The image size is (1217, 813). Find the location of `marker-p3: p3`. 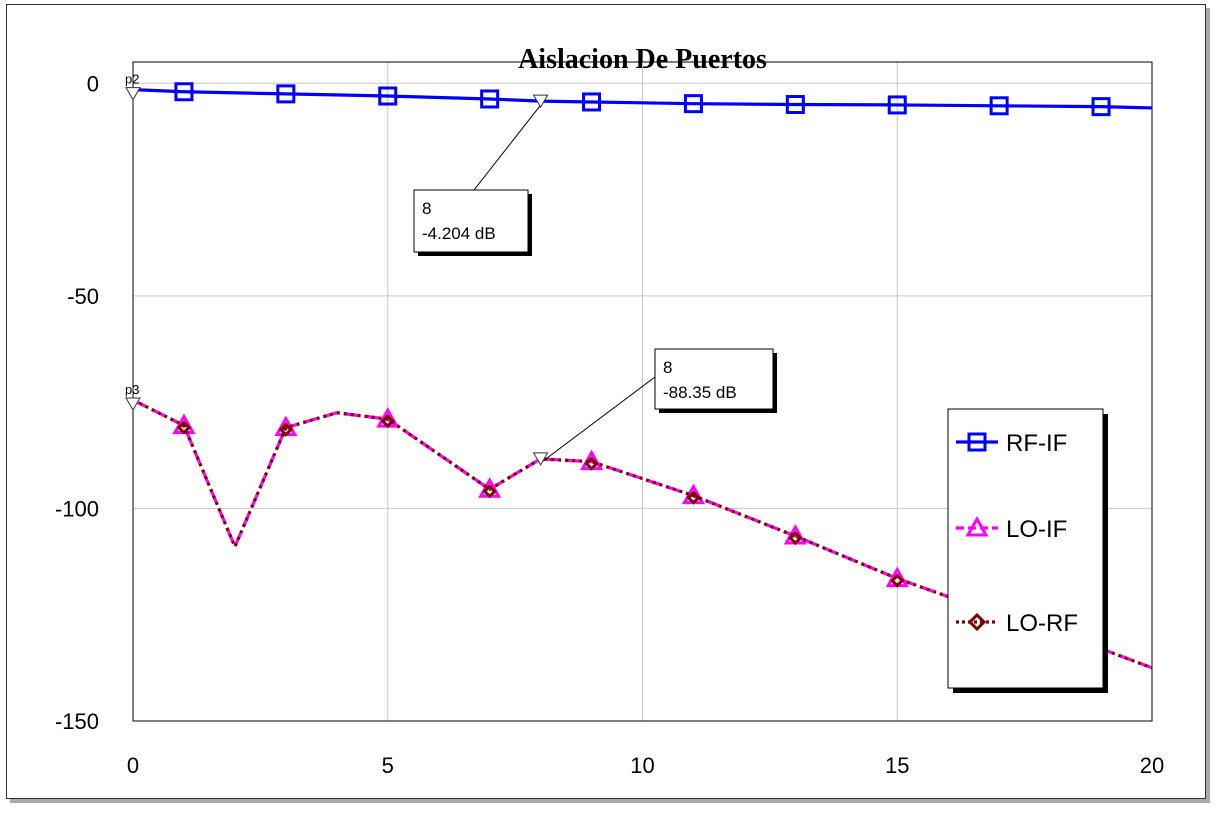

marker-p3: p3 is located at coordinates (133, 396).